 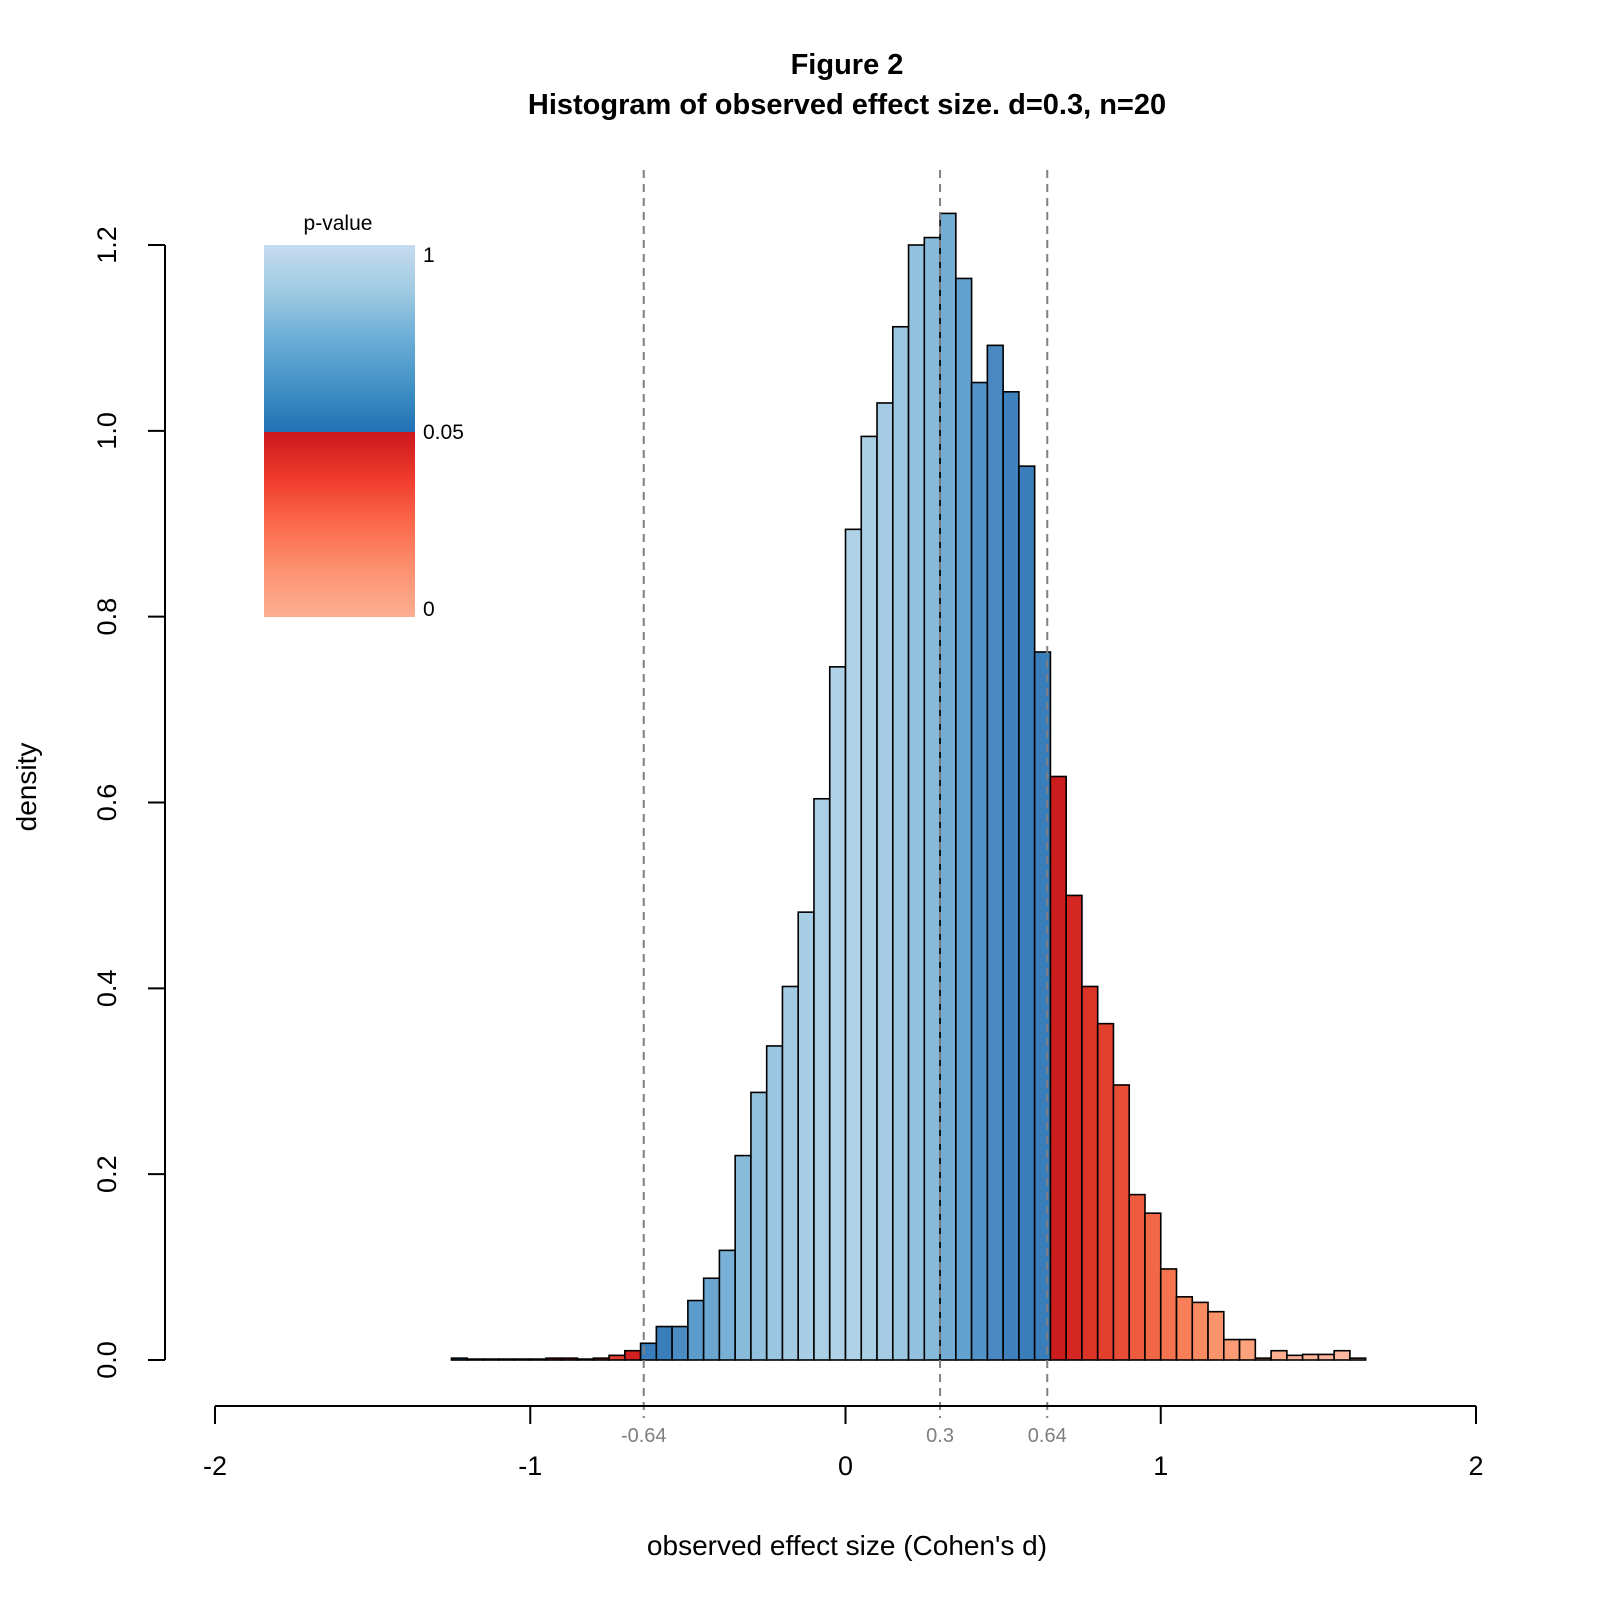 What do you see at coordinates (644, 1436) in the screenshot?
I see `reference-line-label: -0.64` at bounding box center [644, 1436].